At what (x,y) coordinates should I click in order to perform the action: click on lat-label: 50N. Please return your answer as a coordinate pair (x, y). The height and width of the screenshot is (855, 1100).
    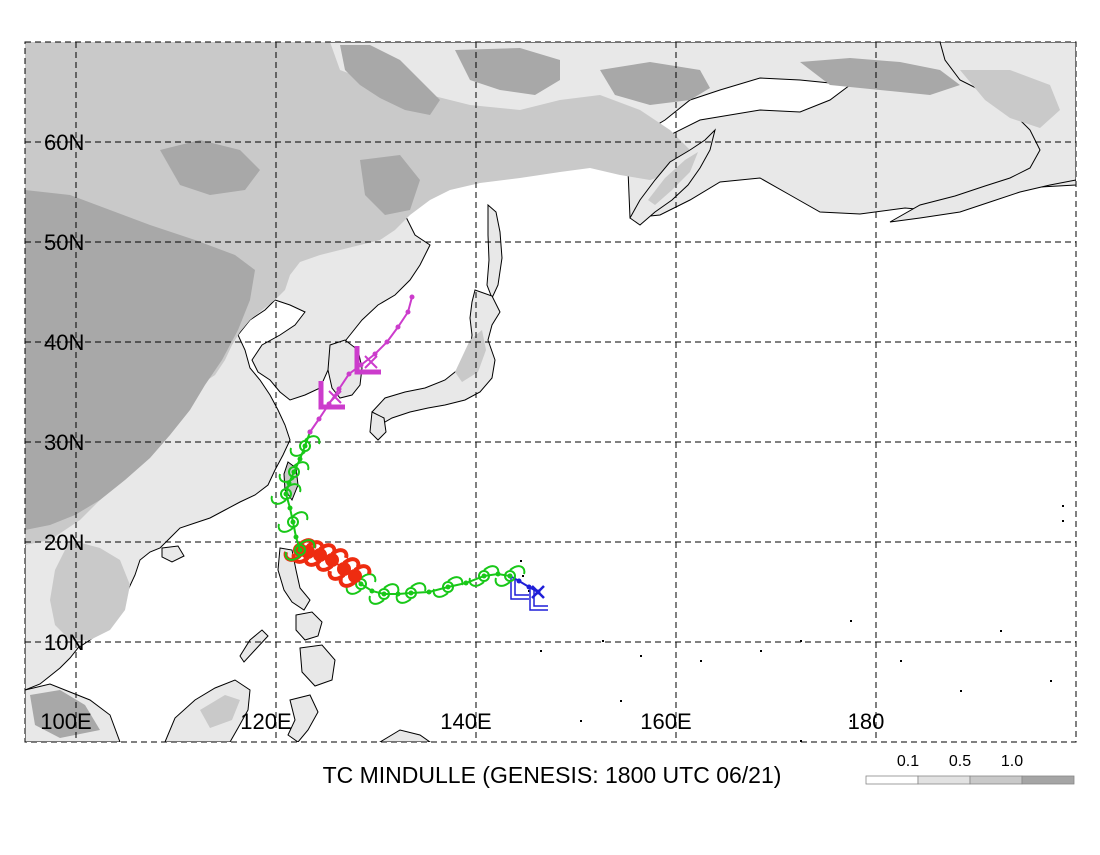
    Looking at the image, I should click on (64, 242).